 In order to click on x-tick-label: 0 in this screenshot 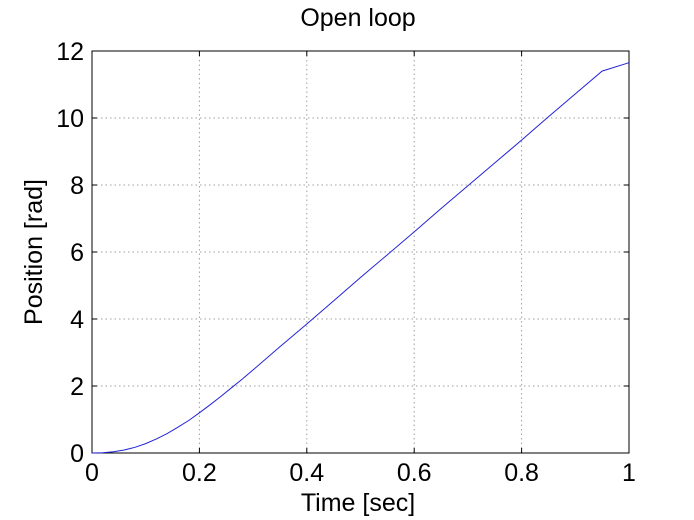, I will do `click(92, 473)`.